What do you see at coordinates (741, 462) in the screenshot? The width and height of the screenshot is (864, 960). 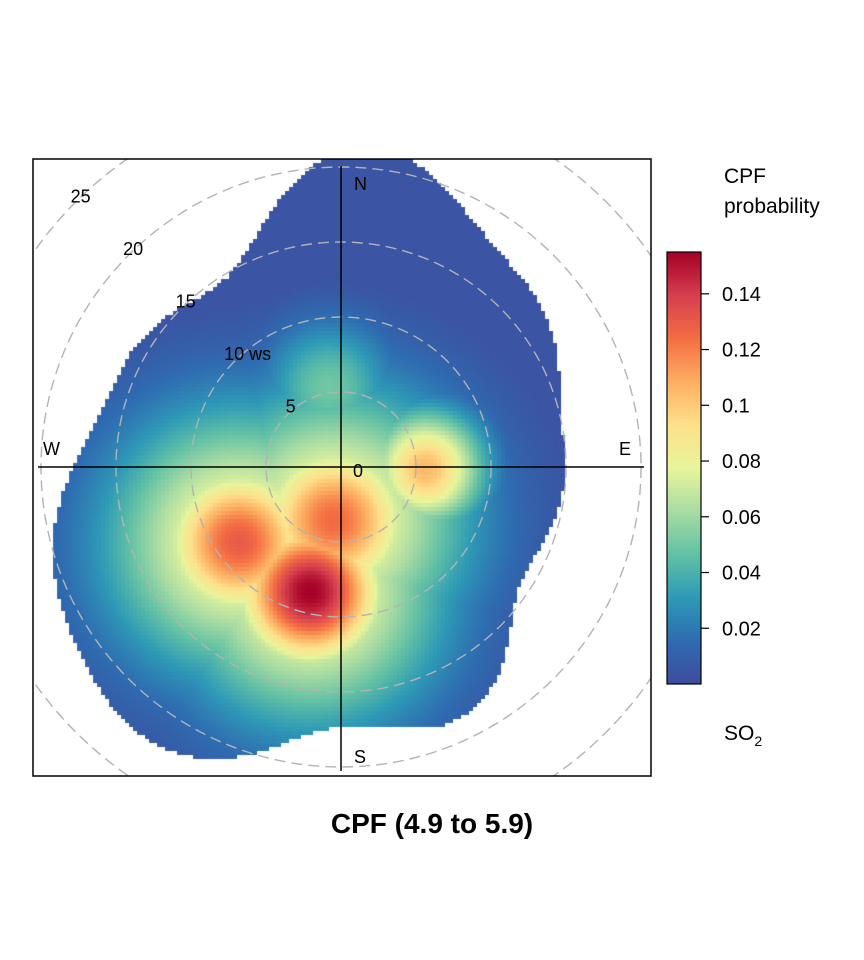 I see `legend-tick-label: 0.08` at bounding box center [741, 462].